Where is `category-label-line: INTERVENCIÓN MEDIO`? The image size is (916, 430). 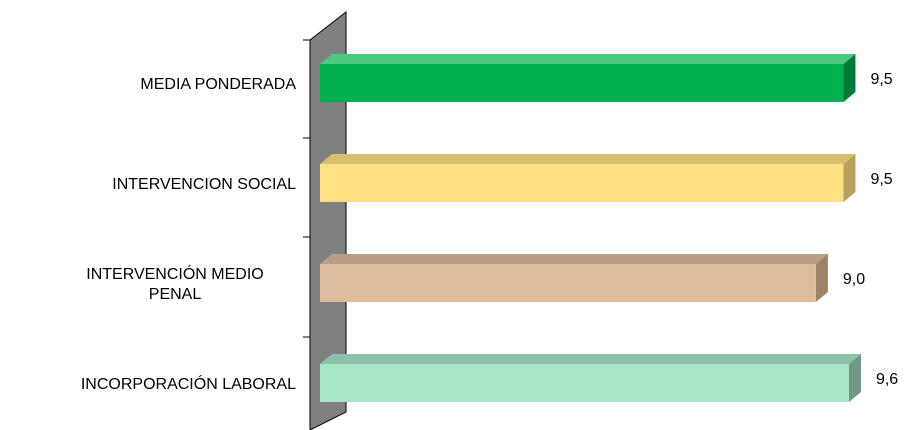
category-label-line: INTERVENCIÓN MEDIO is located at coordinates (175, 273).